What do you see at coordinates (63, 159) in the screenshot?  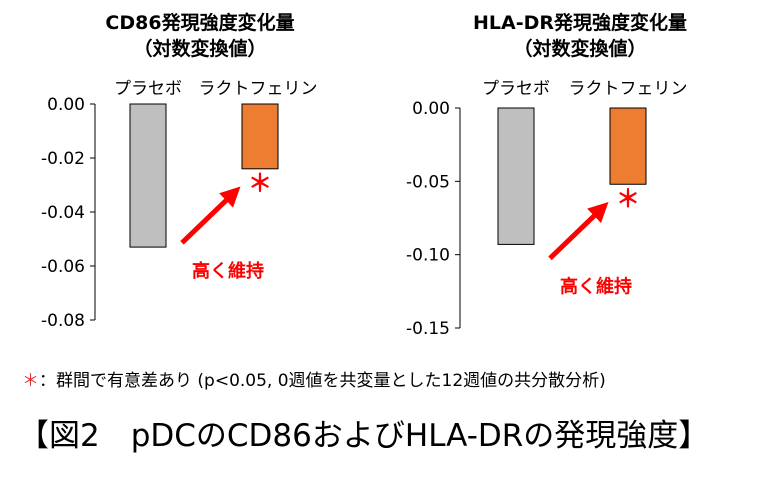 I see `y-tick-label: -0.02` at bounding box center [63, 159].